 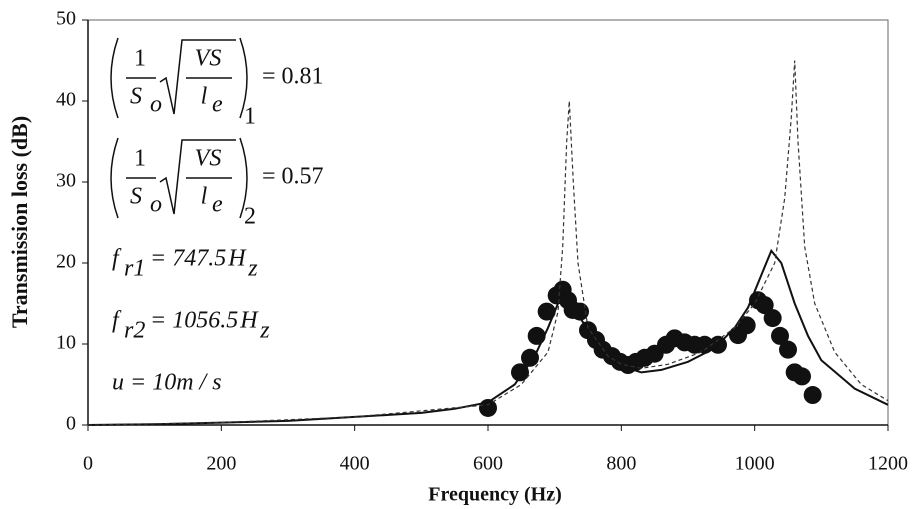 What do you see at coordinates (293, 77) in the screenshot?
I see `annotation-value: = 0.81` at bounding box center [293, 77].